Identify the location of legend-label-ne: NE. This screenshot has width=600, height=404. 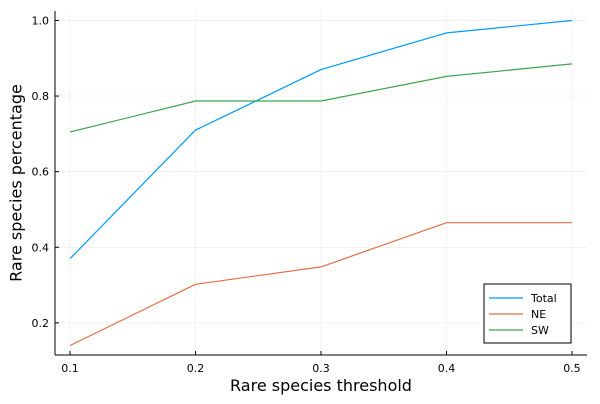
(538, 314).